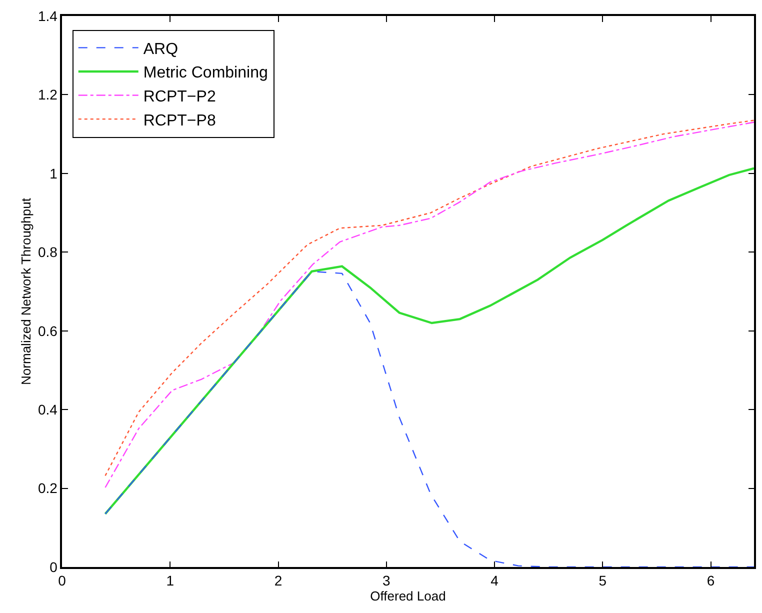 The height and width of the screenshot is (613, 762). I want to click on y-axis-title: Normalized Network Throughput, so click(26, 291).